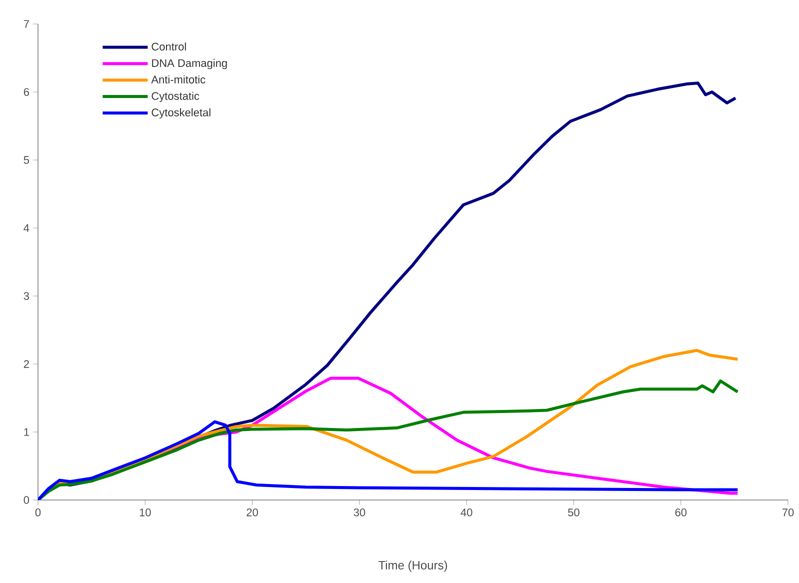 This screenshot has width=799, height=583. I want to click on y-tick-label: 3, so click(26, 296).